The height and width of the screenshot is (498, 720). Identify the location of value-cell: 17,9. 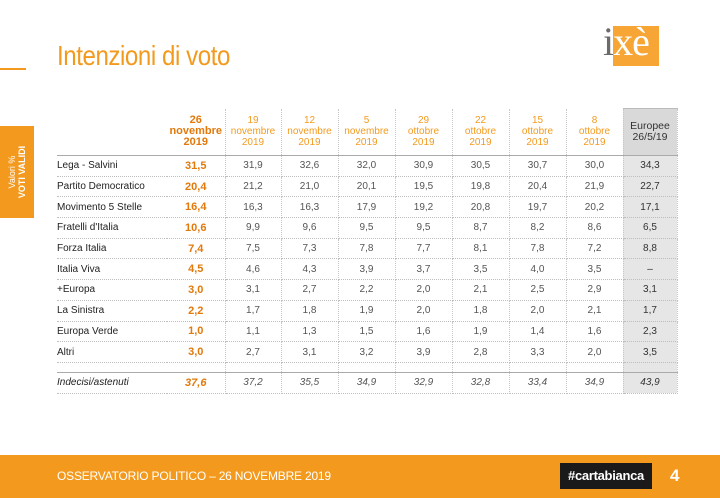
(367, 207).